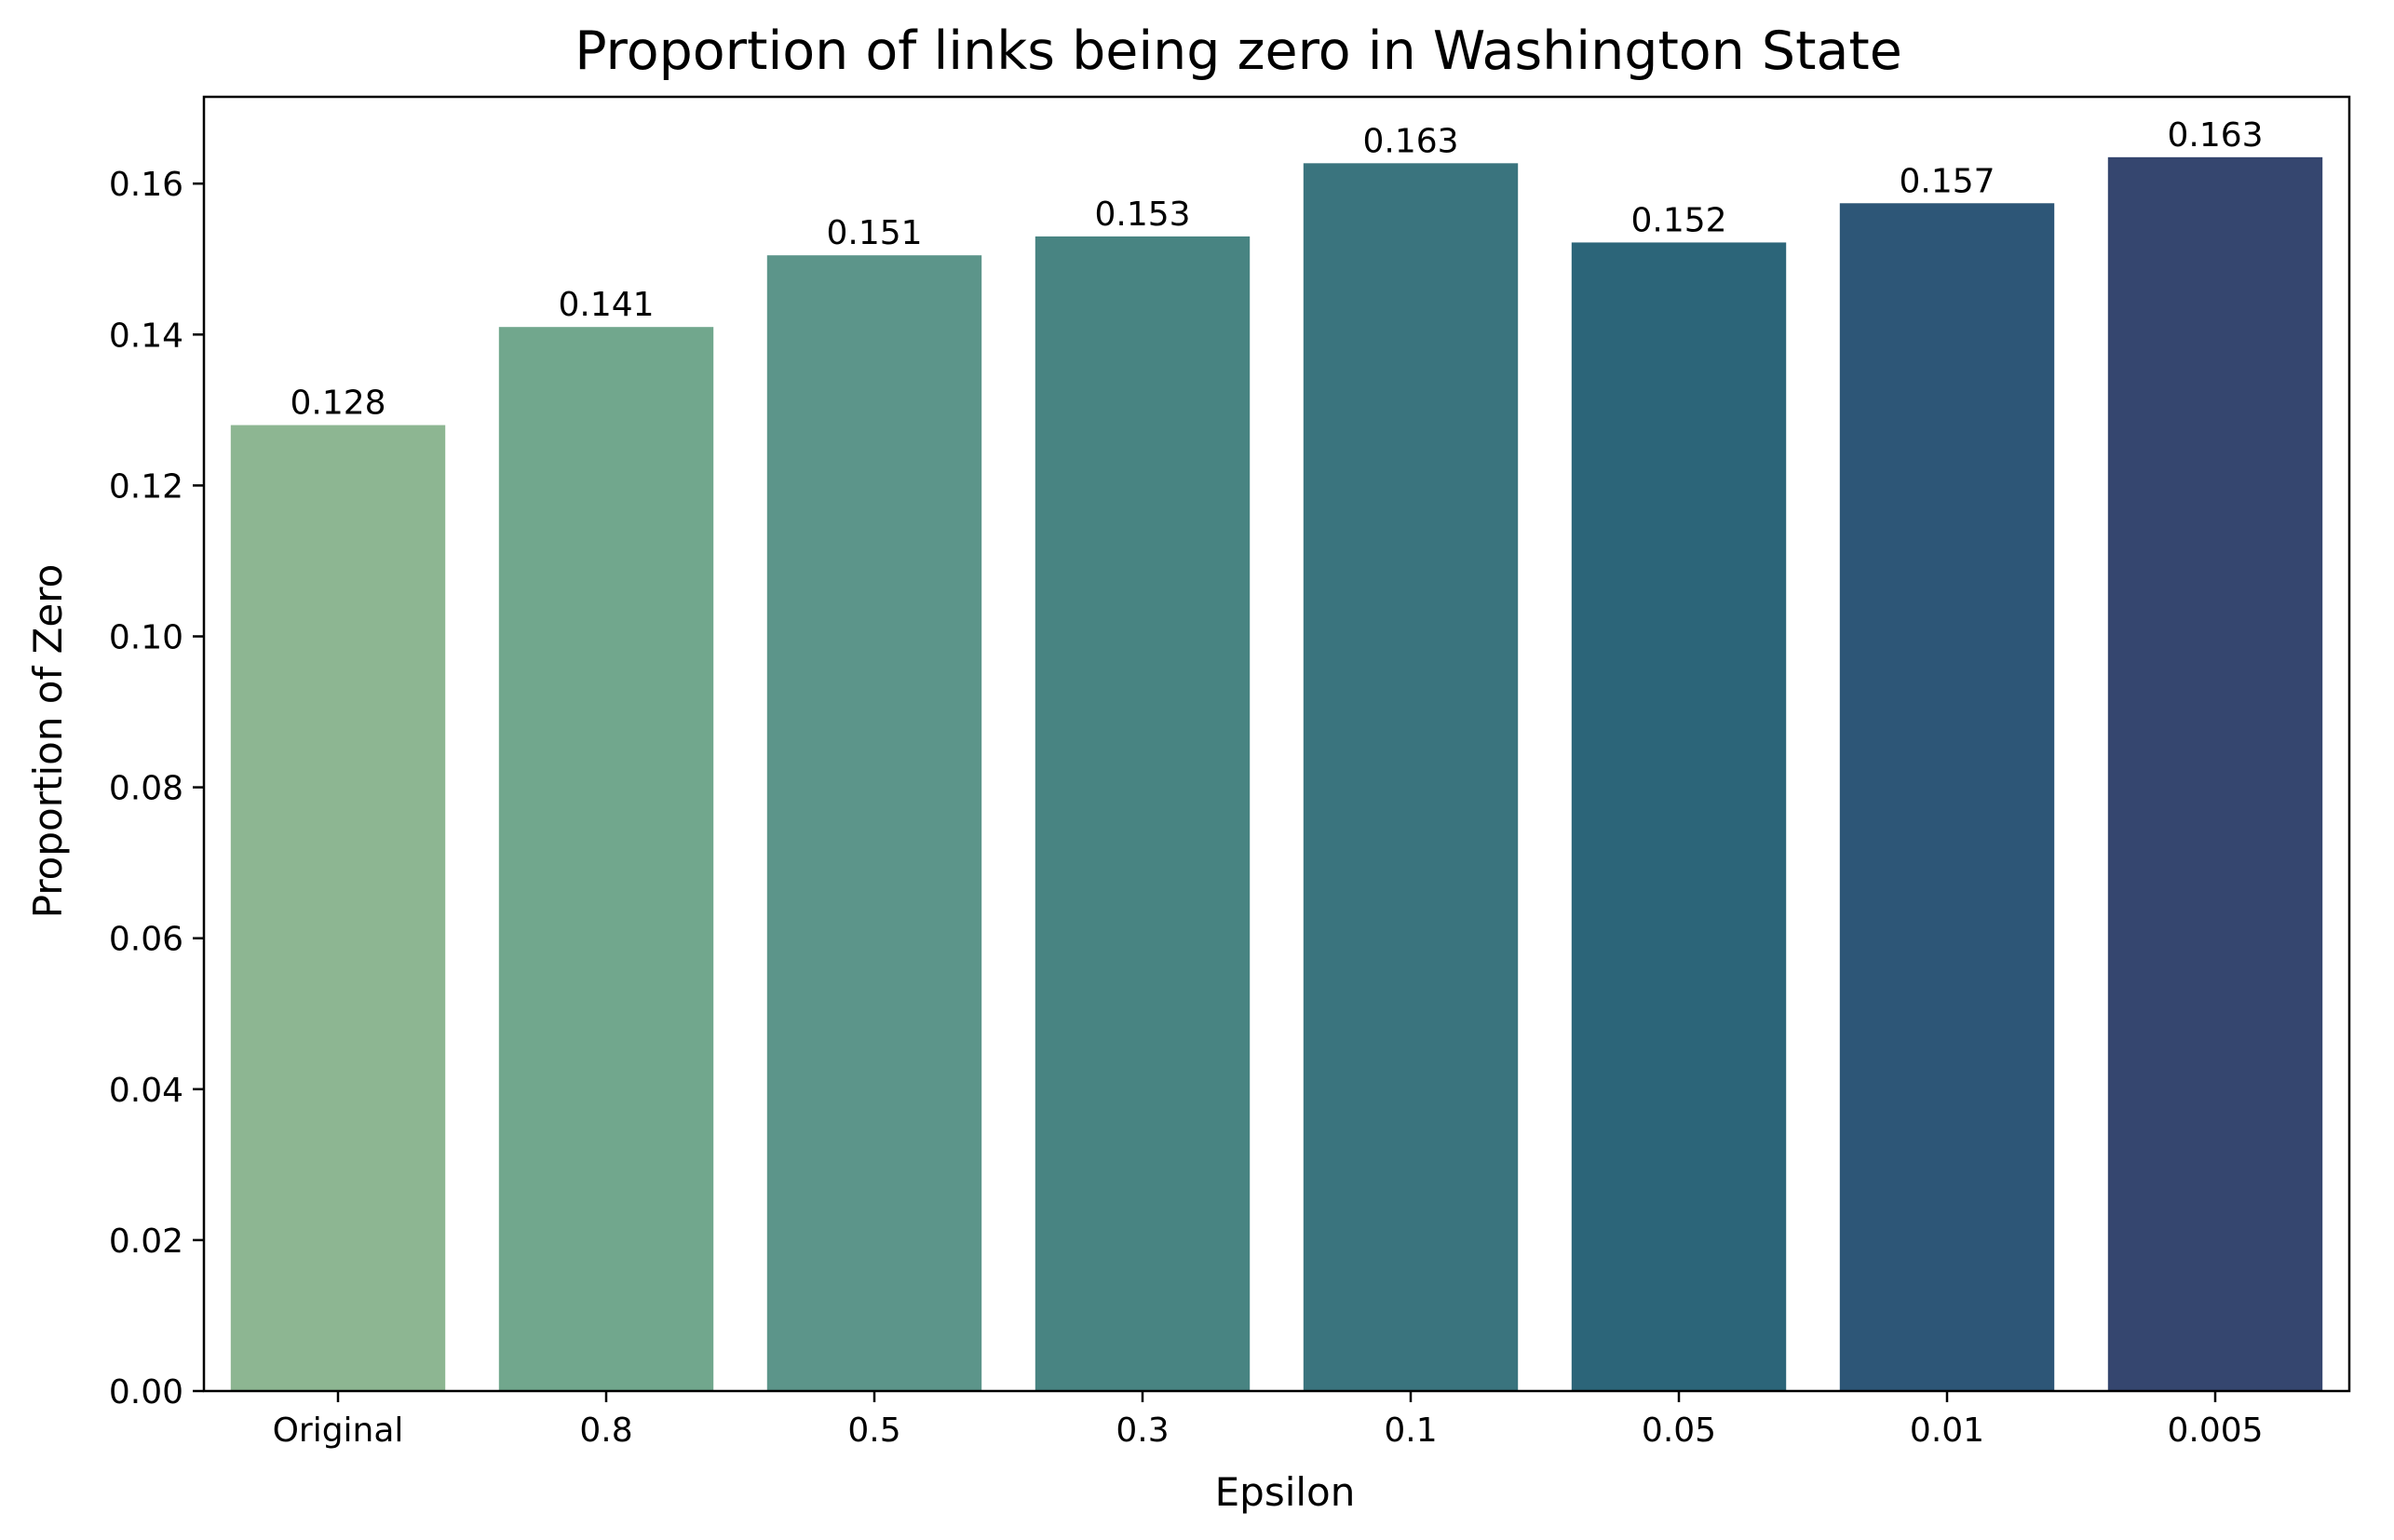 The width and height of the screenshot is (2394, 1540). I want to click on y-tick-label: 0.00, so click(146, 1393).